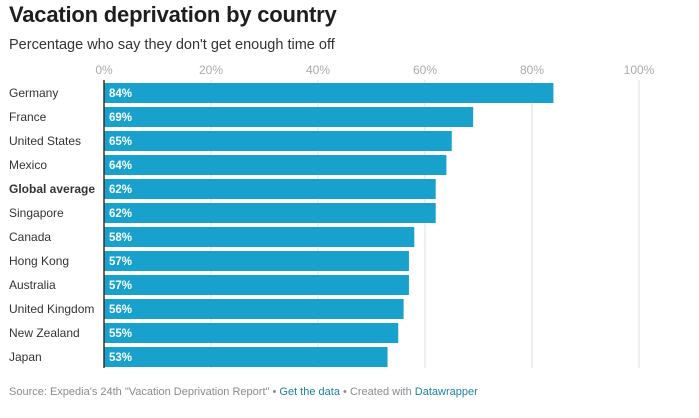 The height and width of the screenshot is (418, 699). Describe the element at coordinates (51, 309) in the screenshot. I see `category-label: United Kingdom` at that location.